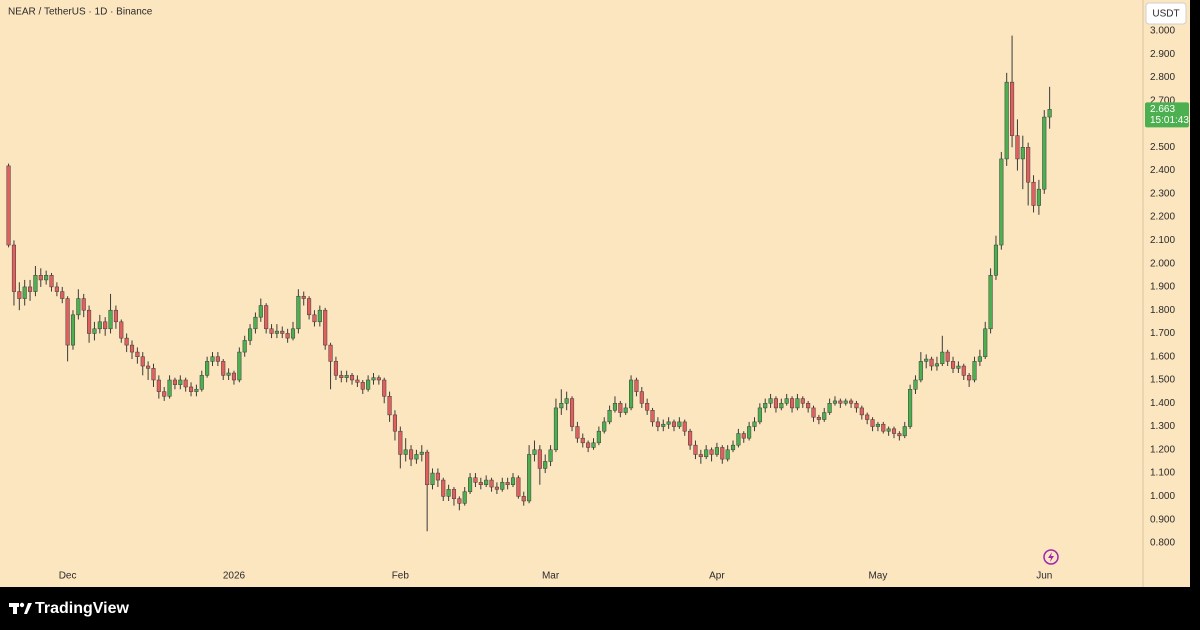 The height and width of the screenshot is (630, 1200). I want to click on currency-button, so click(1166, 13).